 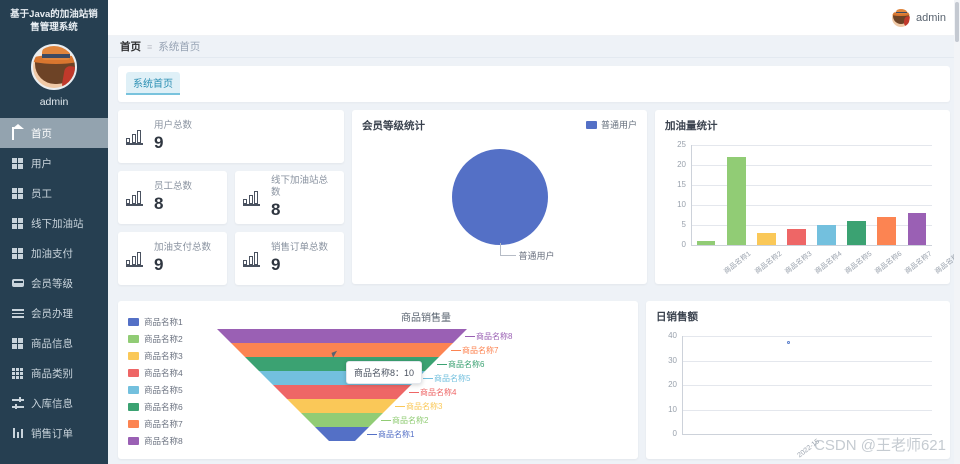 I want to click on sidebar-user: admin, so click(x=54, y=79).